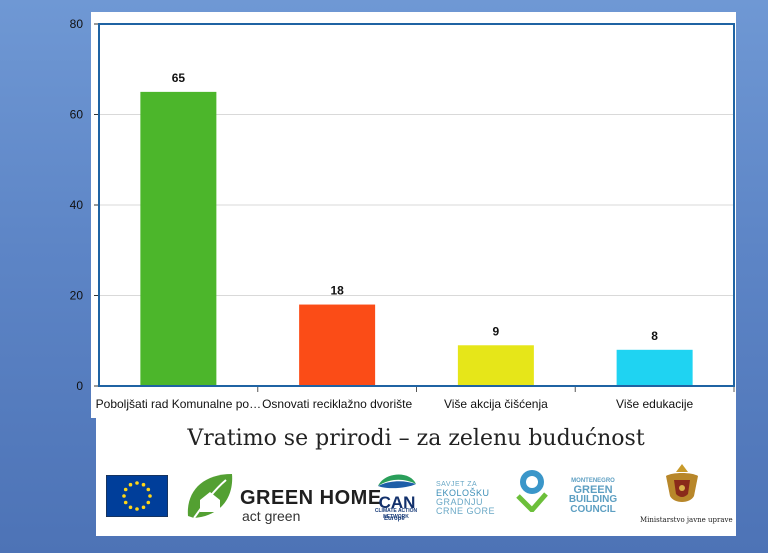  Describe the element at coordinates (457, 484) in the screenshot. I see `savjet-line1: SAVJET ZA` at that location.